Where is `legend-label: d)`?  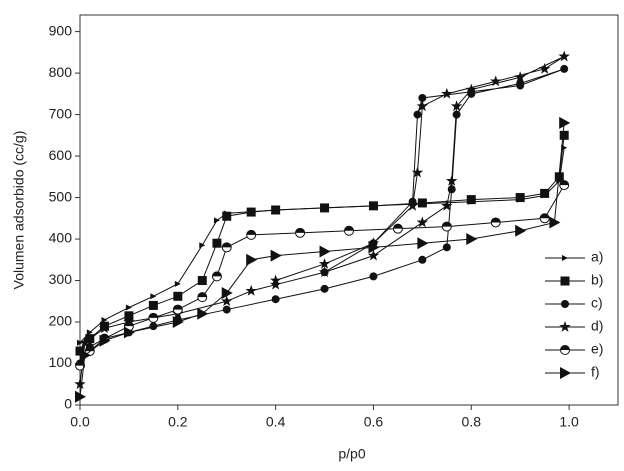
legend-label: d) is located at coordinates (597, 326).